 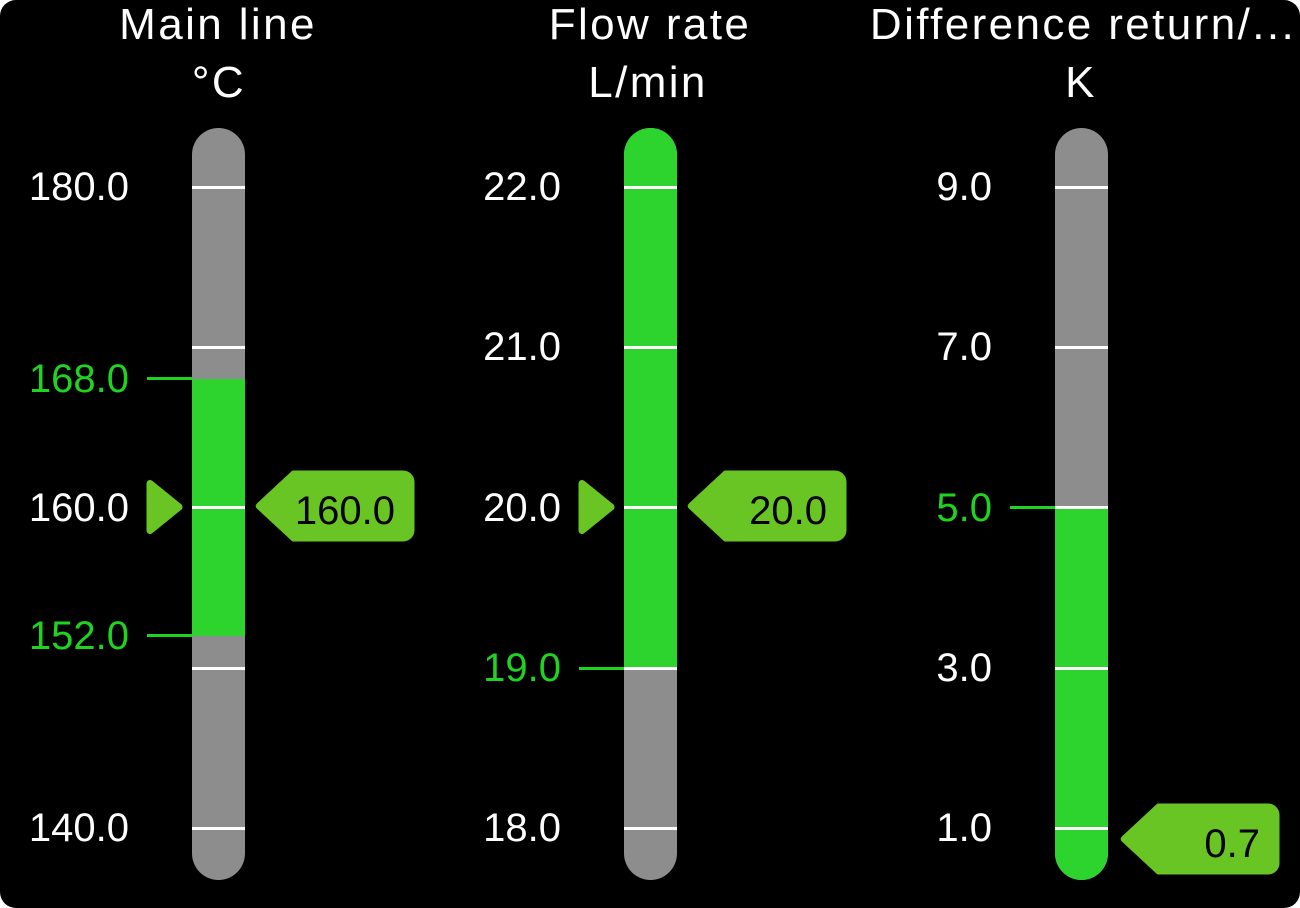 What do you see at coordinates (788, 511) in the screenshot?
I see `svg-text: 20.0` at bounding box center [788, 511].